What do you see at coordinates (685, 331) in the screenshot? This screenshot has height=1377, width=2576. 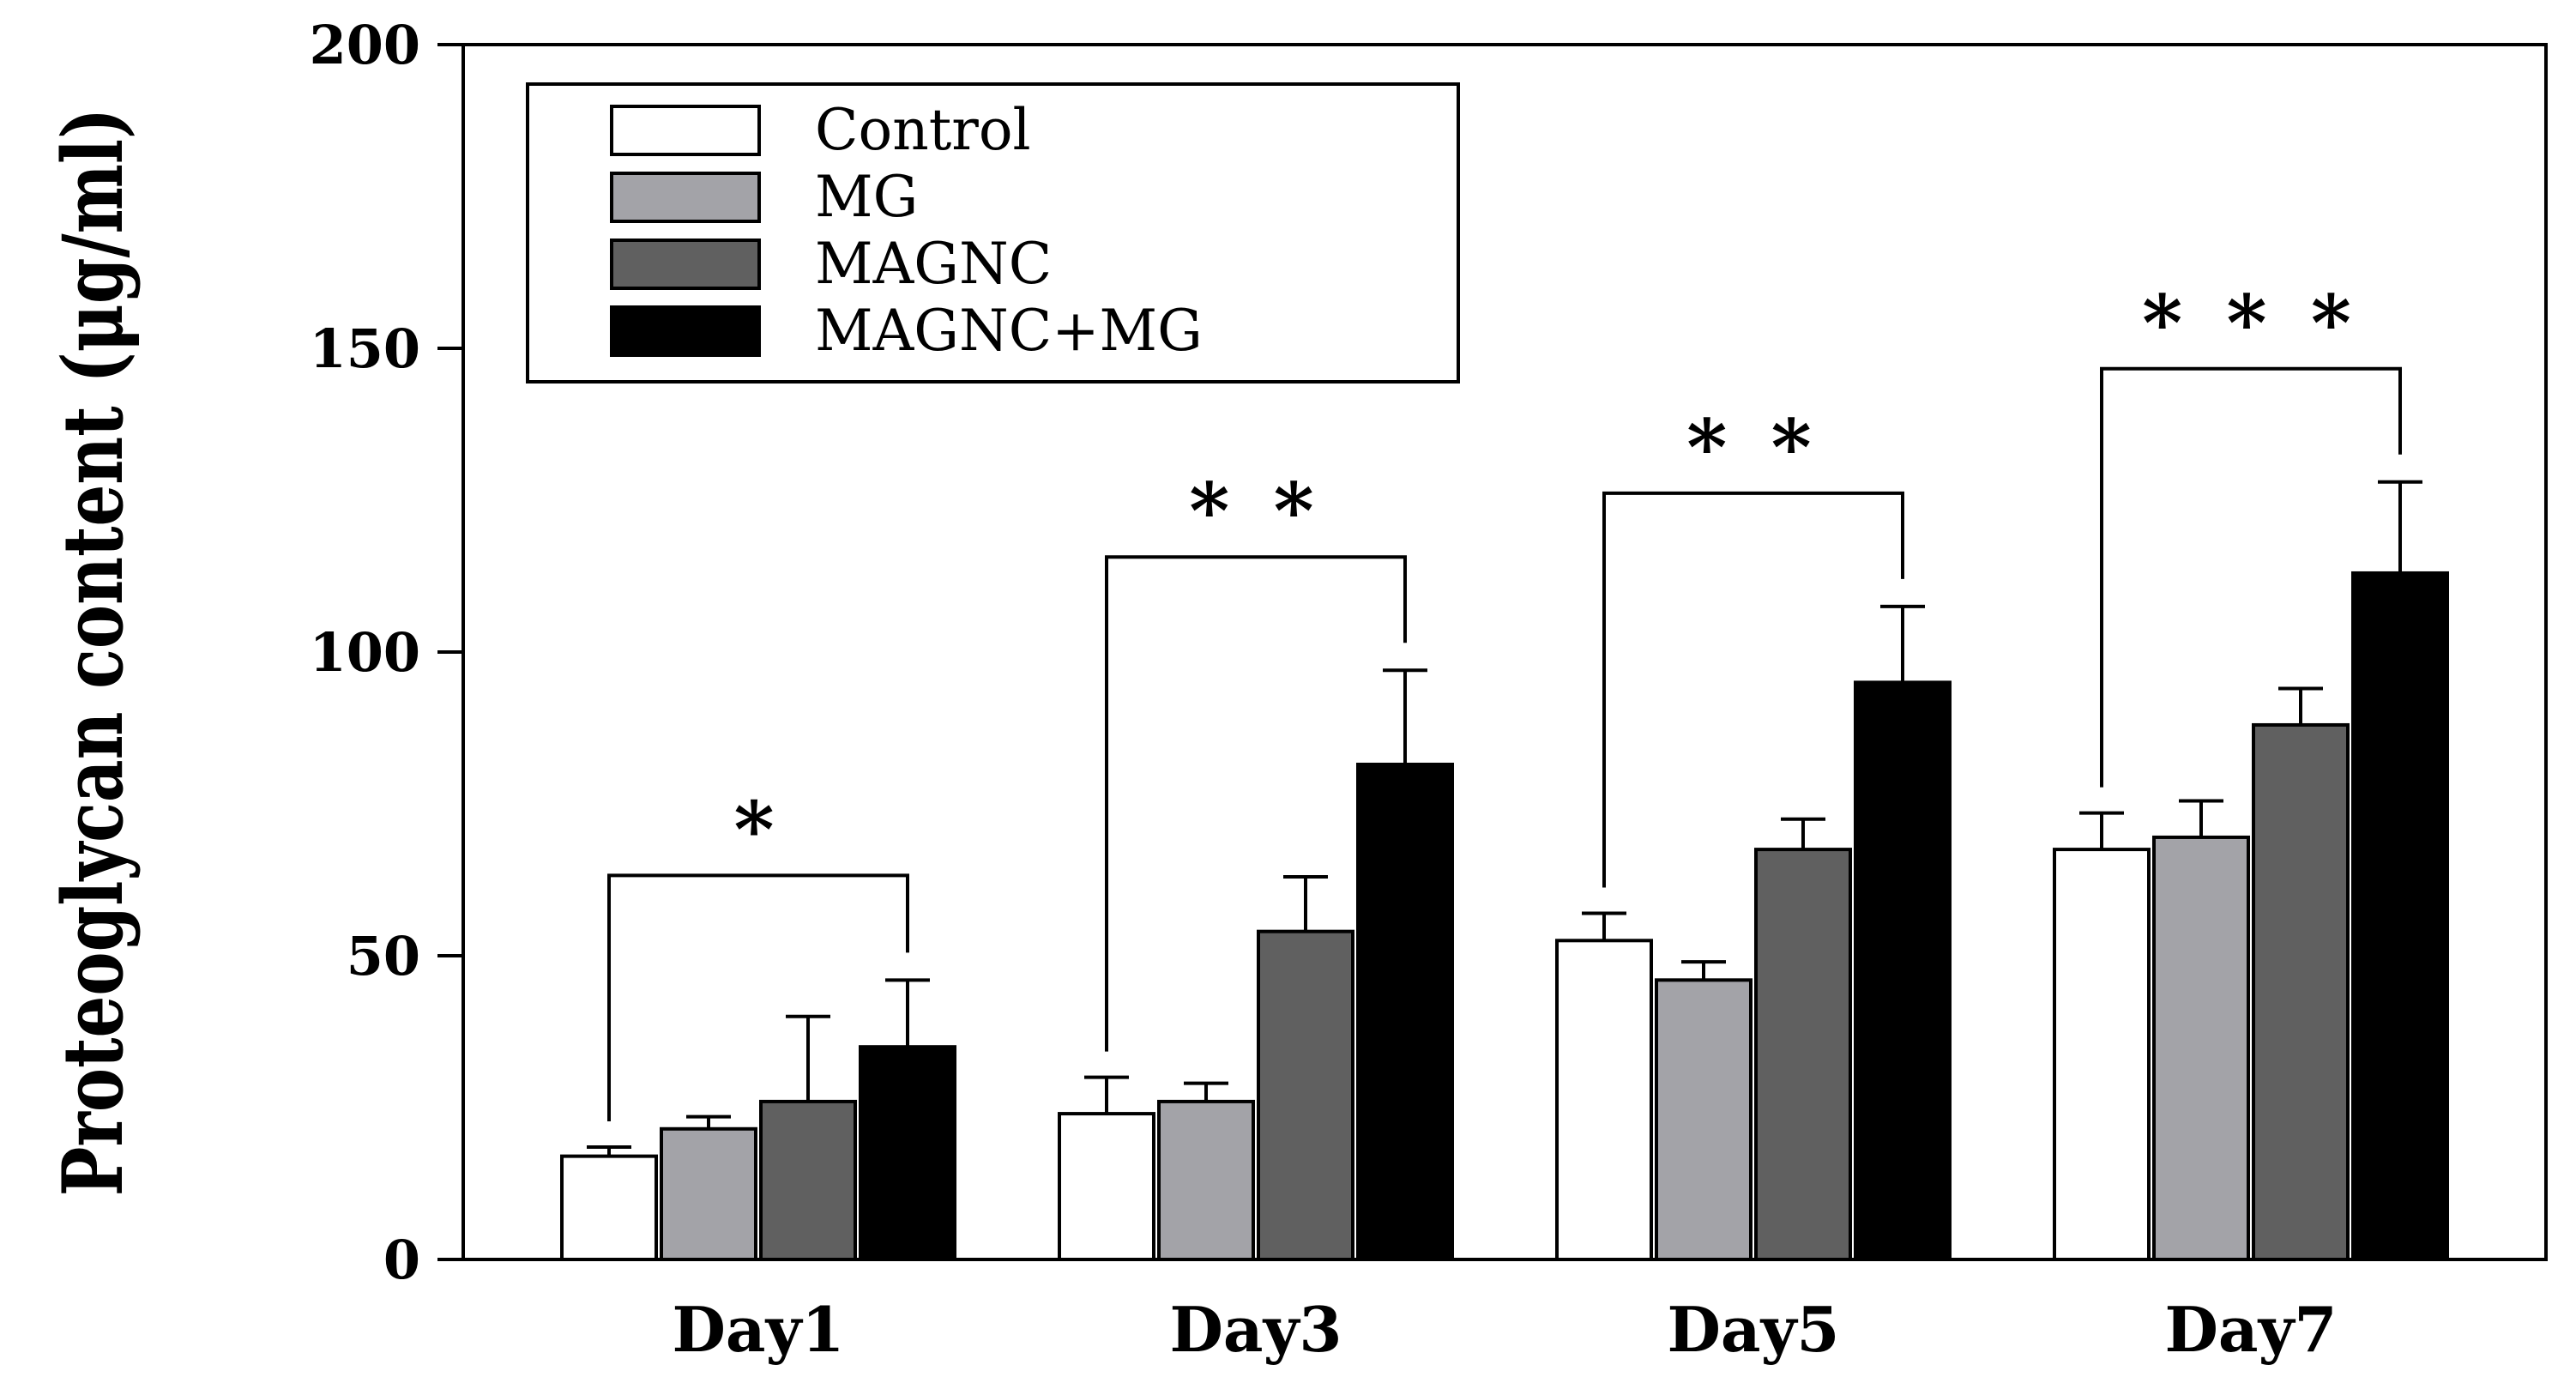 I see `legend-swatch-magnc-mg` at bounding box center [685, 331].